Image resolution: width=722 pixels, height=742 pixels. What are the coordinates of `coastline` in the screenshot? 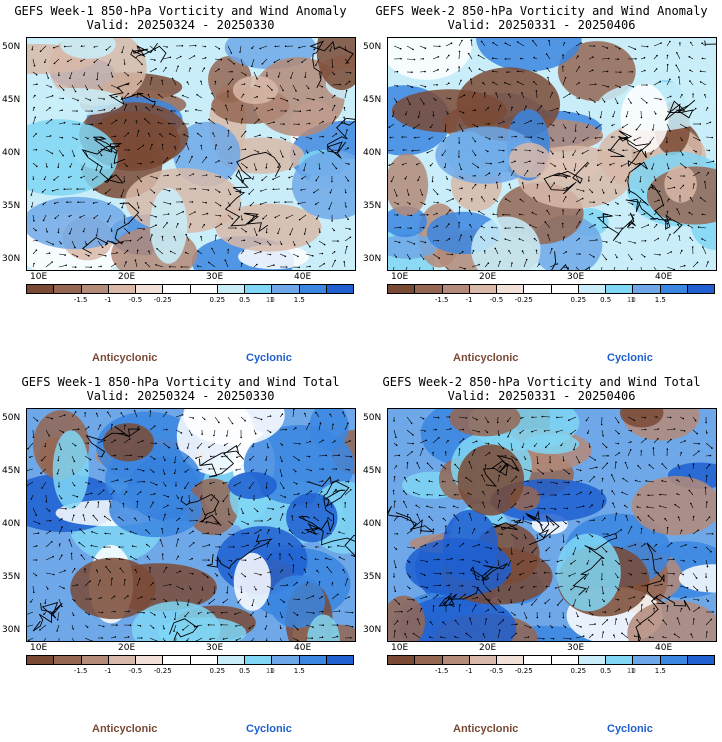 It's located at (200, 509).